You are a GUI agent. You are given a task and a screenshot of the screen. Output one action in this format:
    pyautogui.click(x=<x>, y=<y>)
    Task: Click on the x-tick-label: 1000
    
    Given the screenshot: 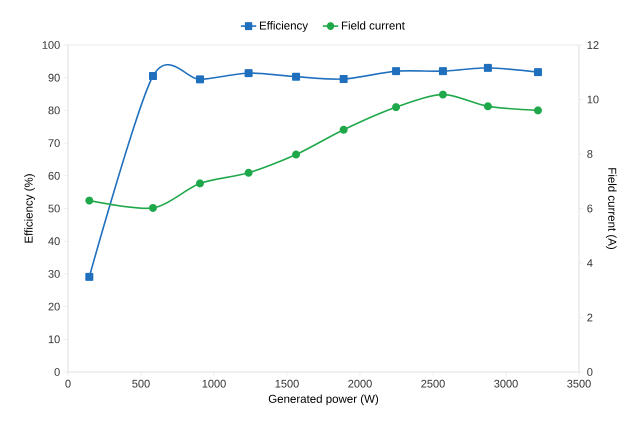 What is the action you would take?
    pyautogui.click(x=214, y=384)
    